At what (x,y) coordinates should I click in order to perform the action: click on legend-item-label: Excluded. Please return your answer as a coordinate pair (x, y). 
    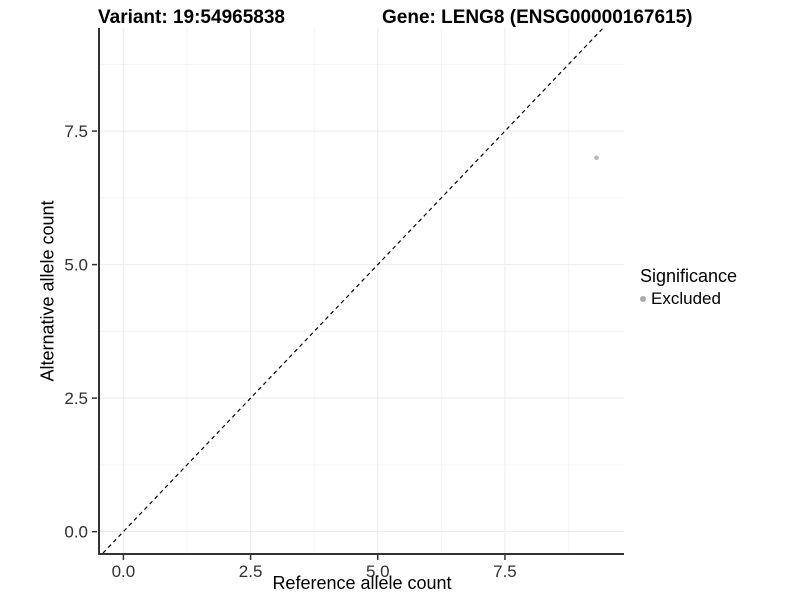
    Looking at the image, I should click on (686, 298).